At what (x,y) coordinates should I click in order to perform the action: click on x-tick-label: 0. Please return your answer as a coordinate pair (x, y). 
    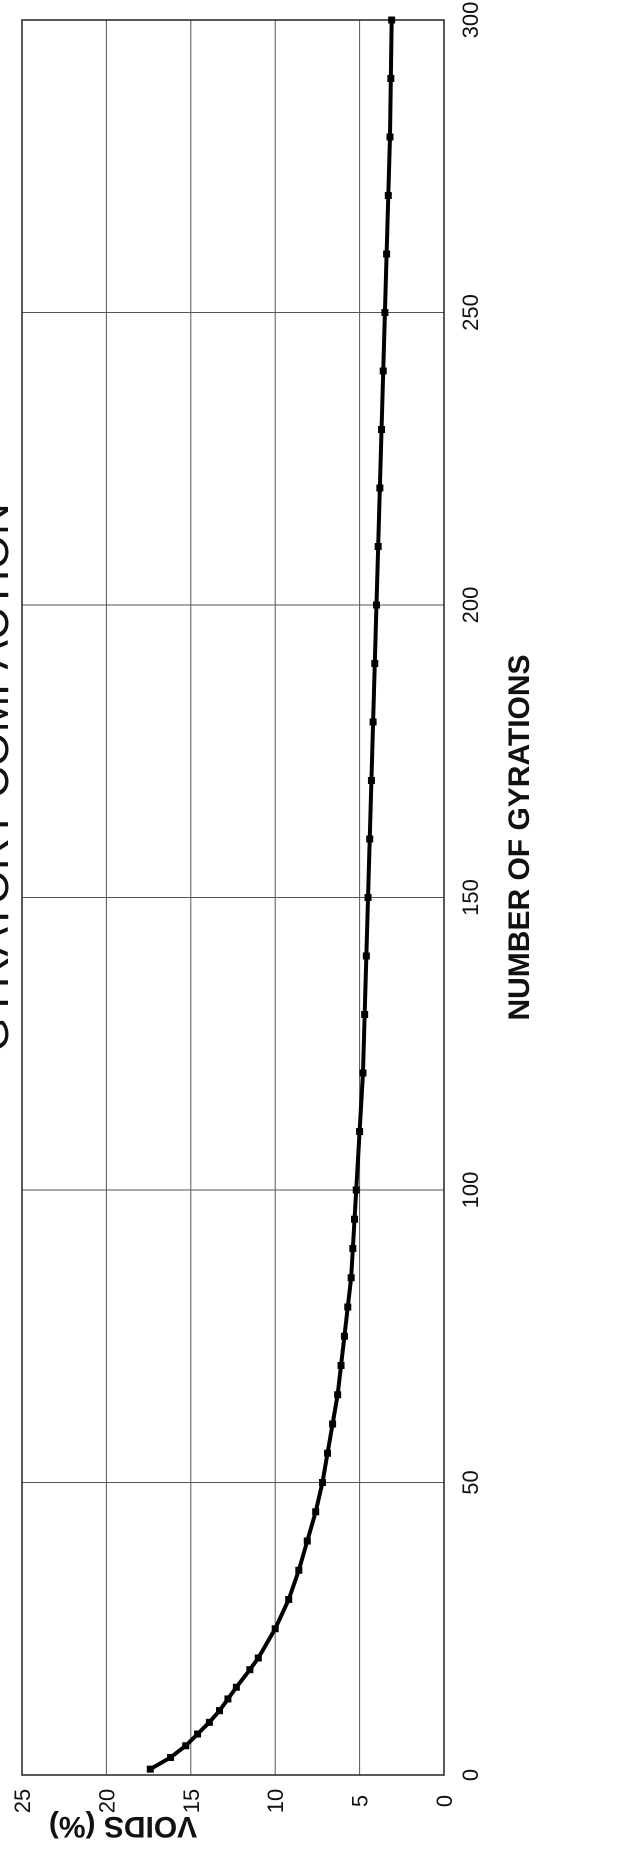
    Looking at the image, I should click on (470, 1775).